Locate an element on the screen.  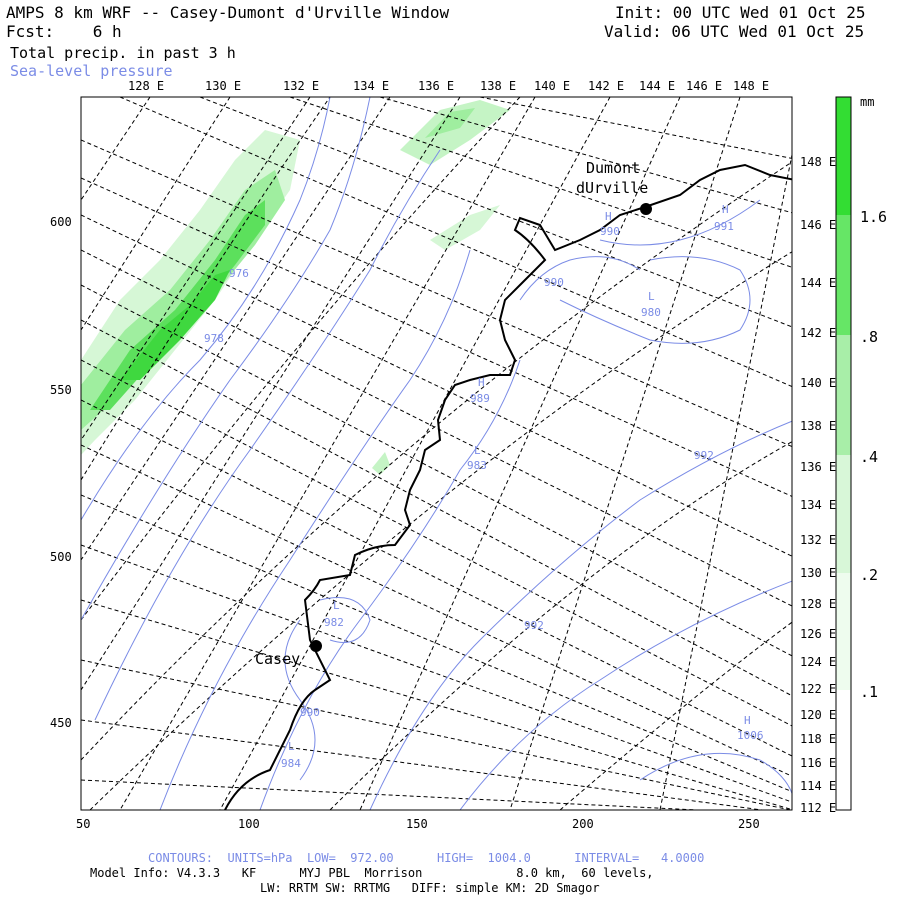
contour-label: 989 is located at coordinates (480, 398).